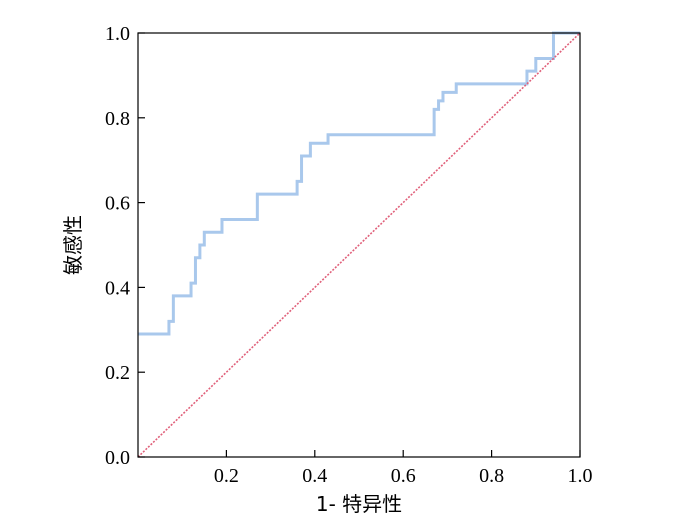 The height and width of the screenshot is (527, 689). What do you see at coordinates (314, 476) in the screenshot?
I see `x-tick-label: 0.4` at bounding box center [314, 476].